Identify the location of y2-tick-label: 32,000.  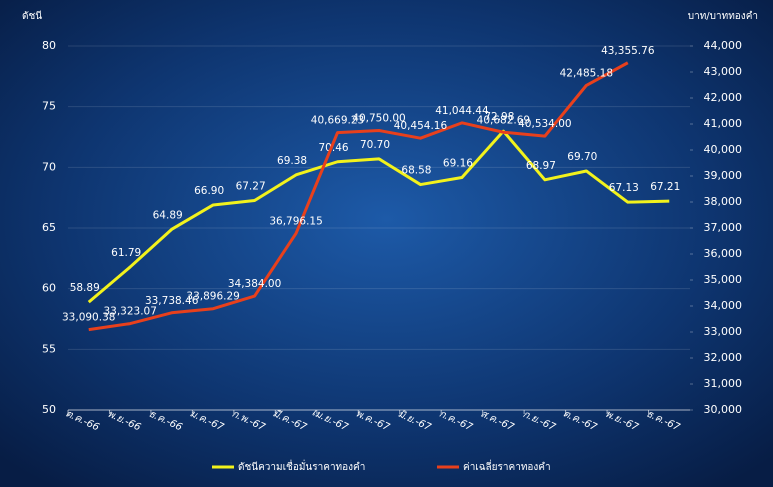
(723, 357).